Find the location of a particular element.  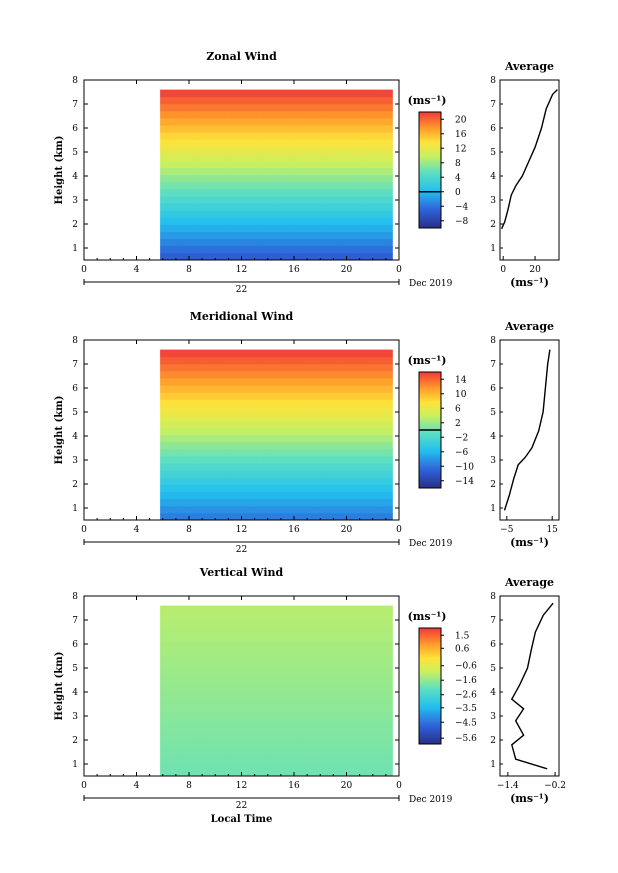

average-frame is located at coordinates (529, 170).